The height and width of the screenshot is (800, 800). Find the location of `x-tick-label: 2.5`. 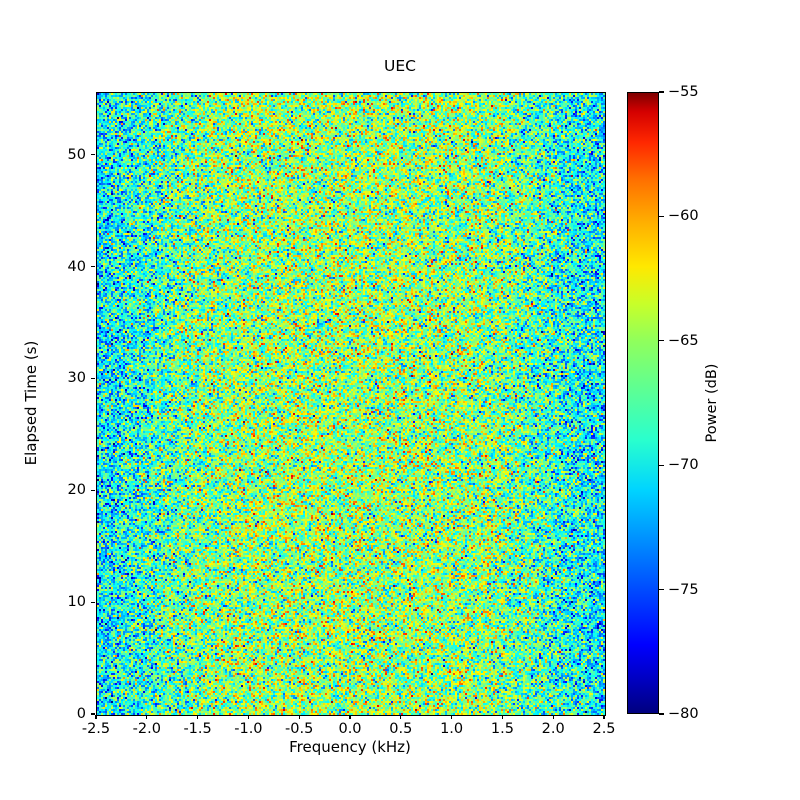

x-tick-label: 2.5 is located at coordinates (604, 729).